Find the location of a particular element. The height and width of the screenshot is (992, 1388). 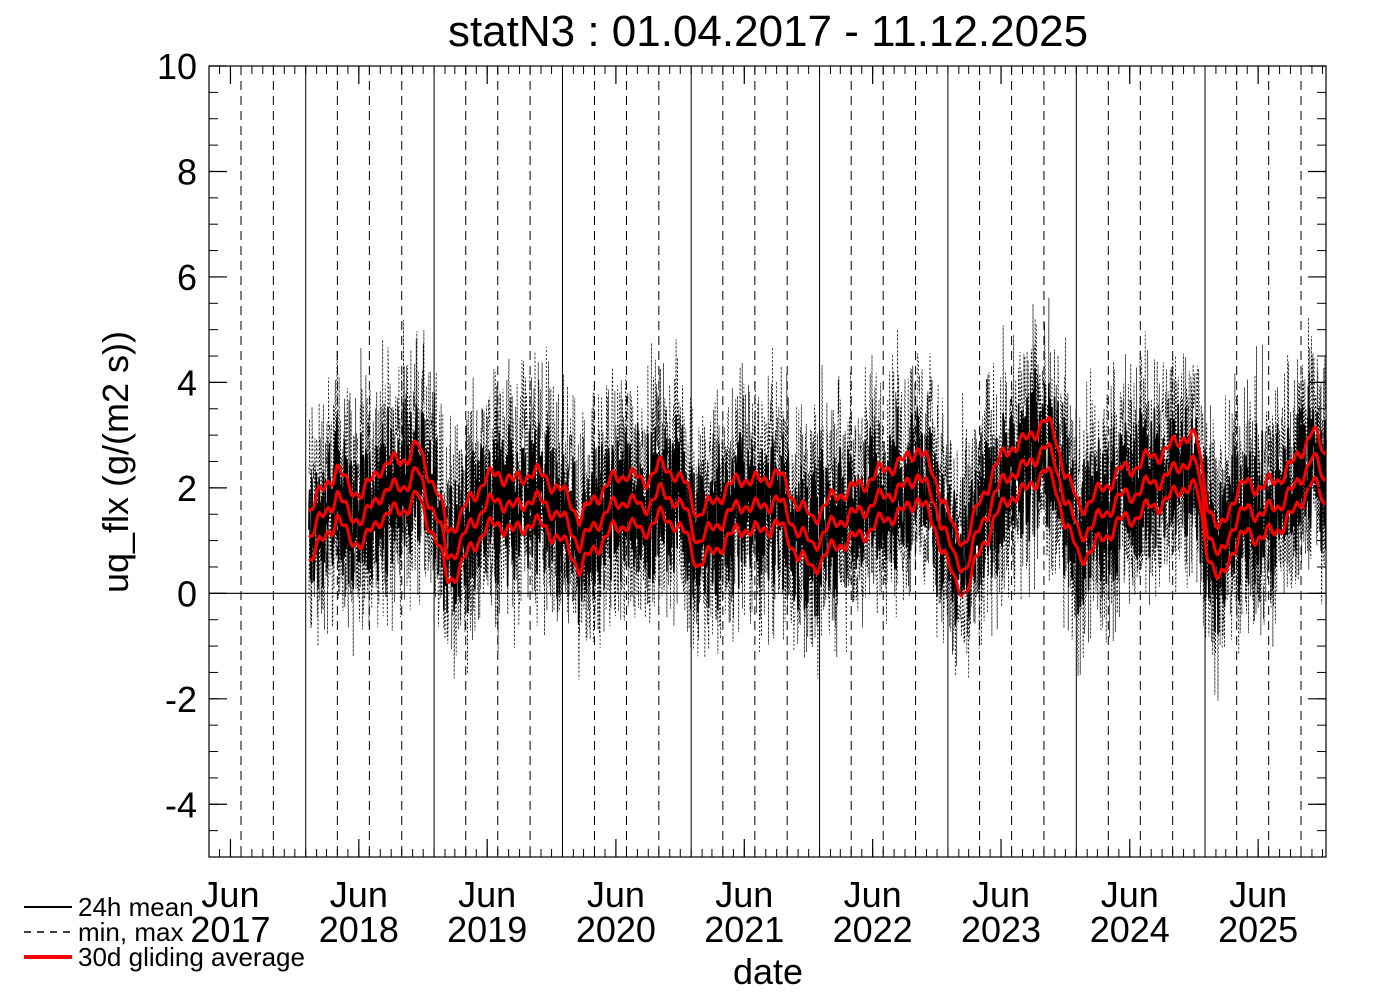

x-tick-year: 2017 is located at coordinates (230, 929).